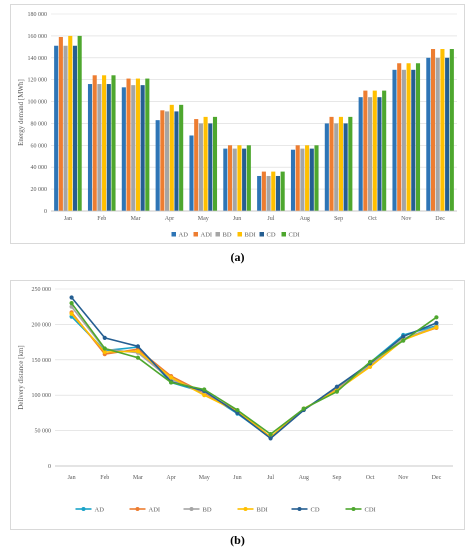 The height and width of the screenshot is (550, 475). I want to click on bar-chart-x-tick-label: Apr, so click(169, 219).